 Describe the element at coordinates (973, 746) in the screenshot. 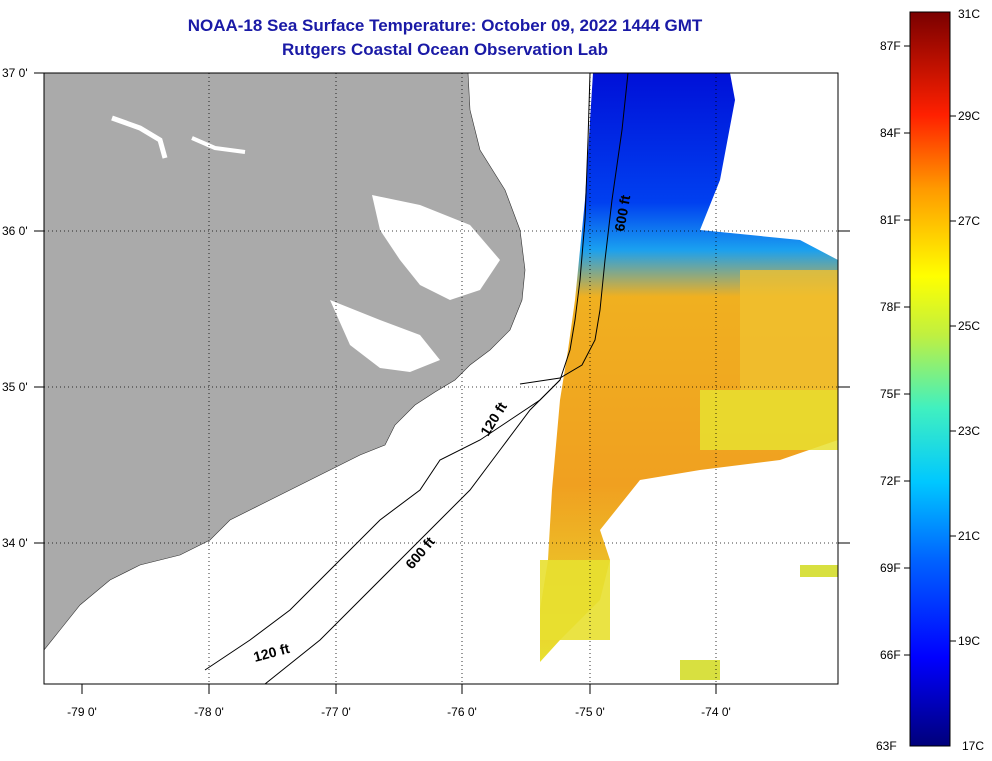

I see `colorbar-label-c: 17C` at that location.